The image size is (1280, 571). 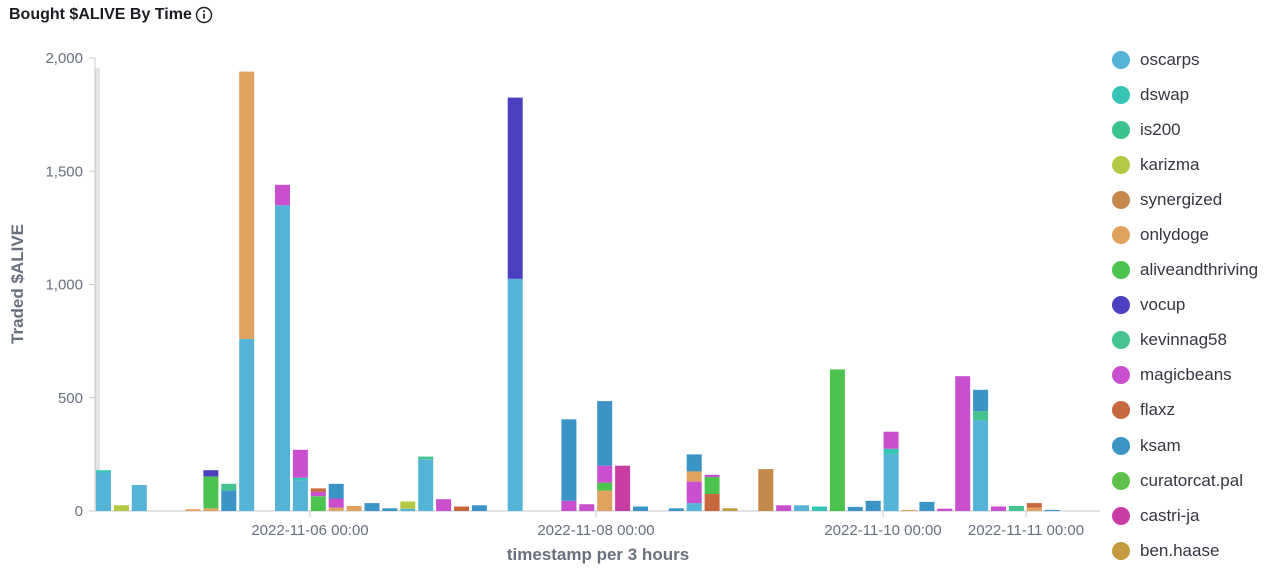 What do you see at coordinates (1196, 515) in the screenshot?
I see `legend-item-castri-ja: castri-ja` at bounding box center [1196, 515].